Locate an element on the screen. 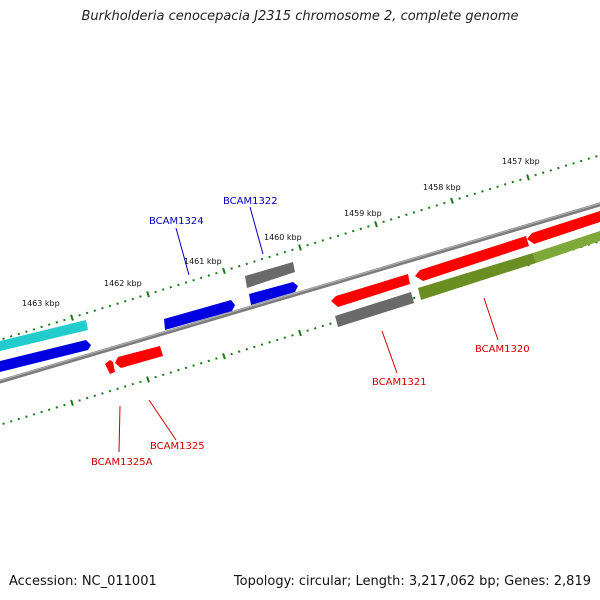 The width and height of the screenshot is (600, 600). gene-feature-bcam1324 is located at coordinates (199, 315).